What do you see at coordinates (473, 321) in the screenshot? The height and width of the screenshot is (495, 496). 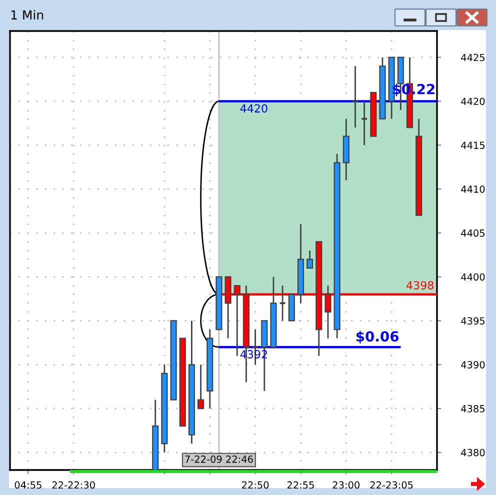 I see `y-tick-label: 4395` at bounding box center [473, 321].